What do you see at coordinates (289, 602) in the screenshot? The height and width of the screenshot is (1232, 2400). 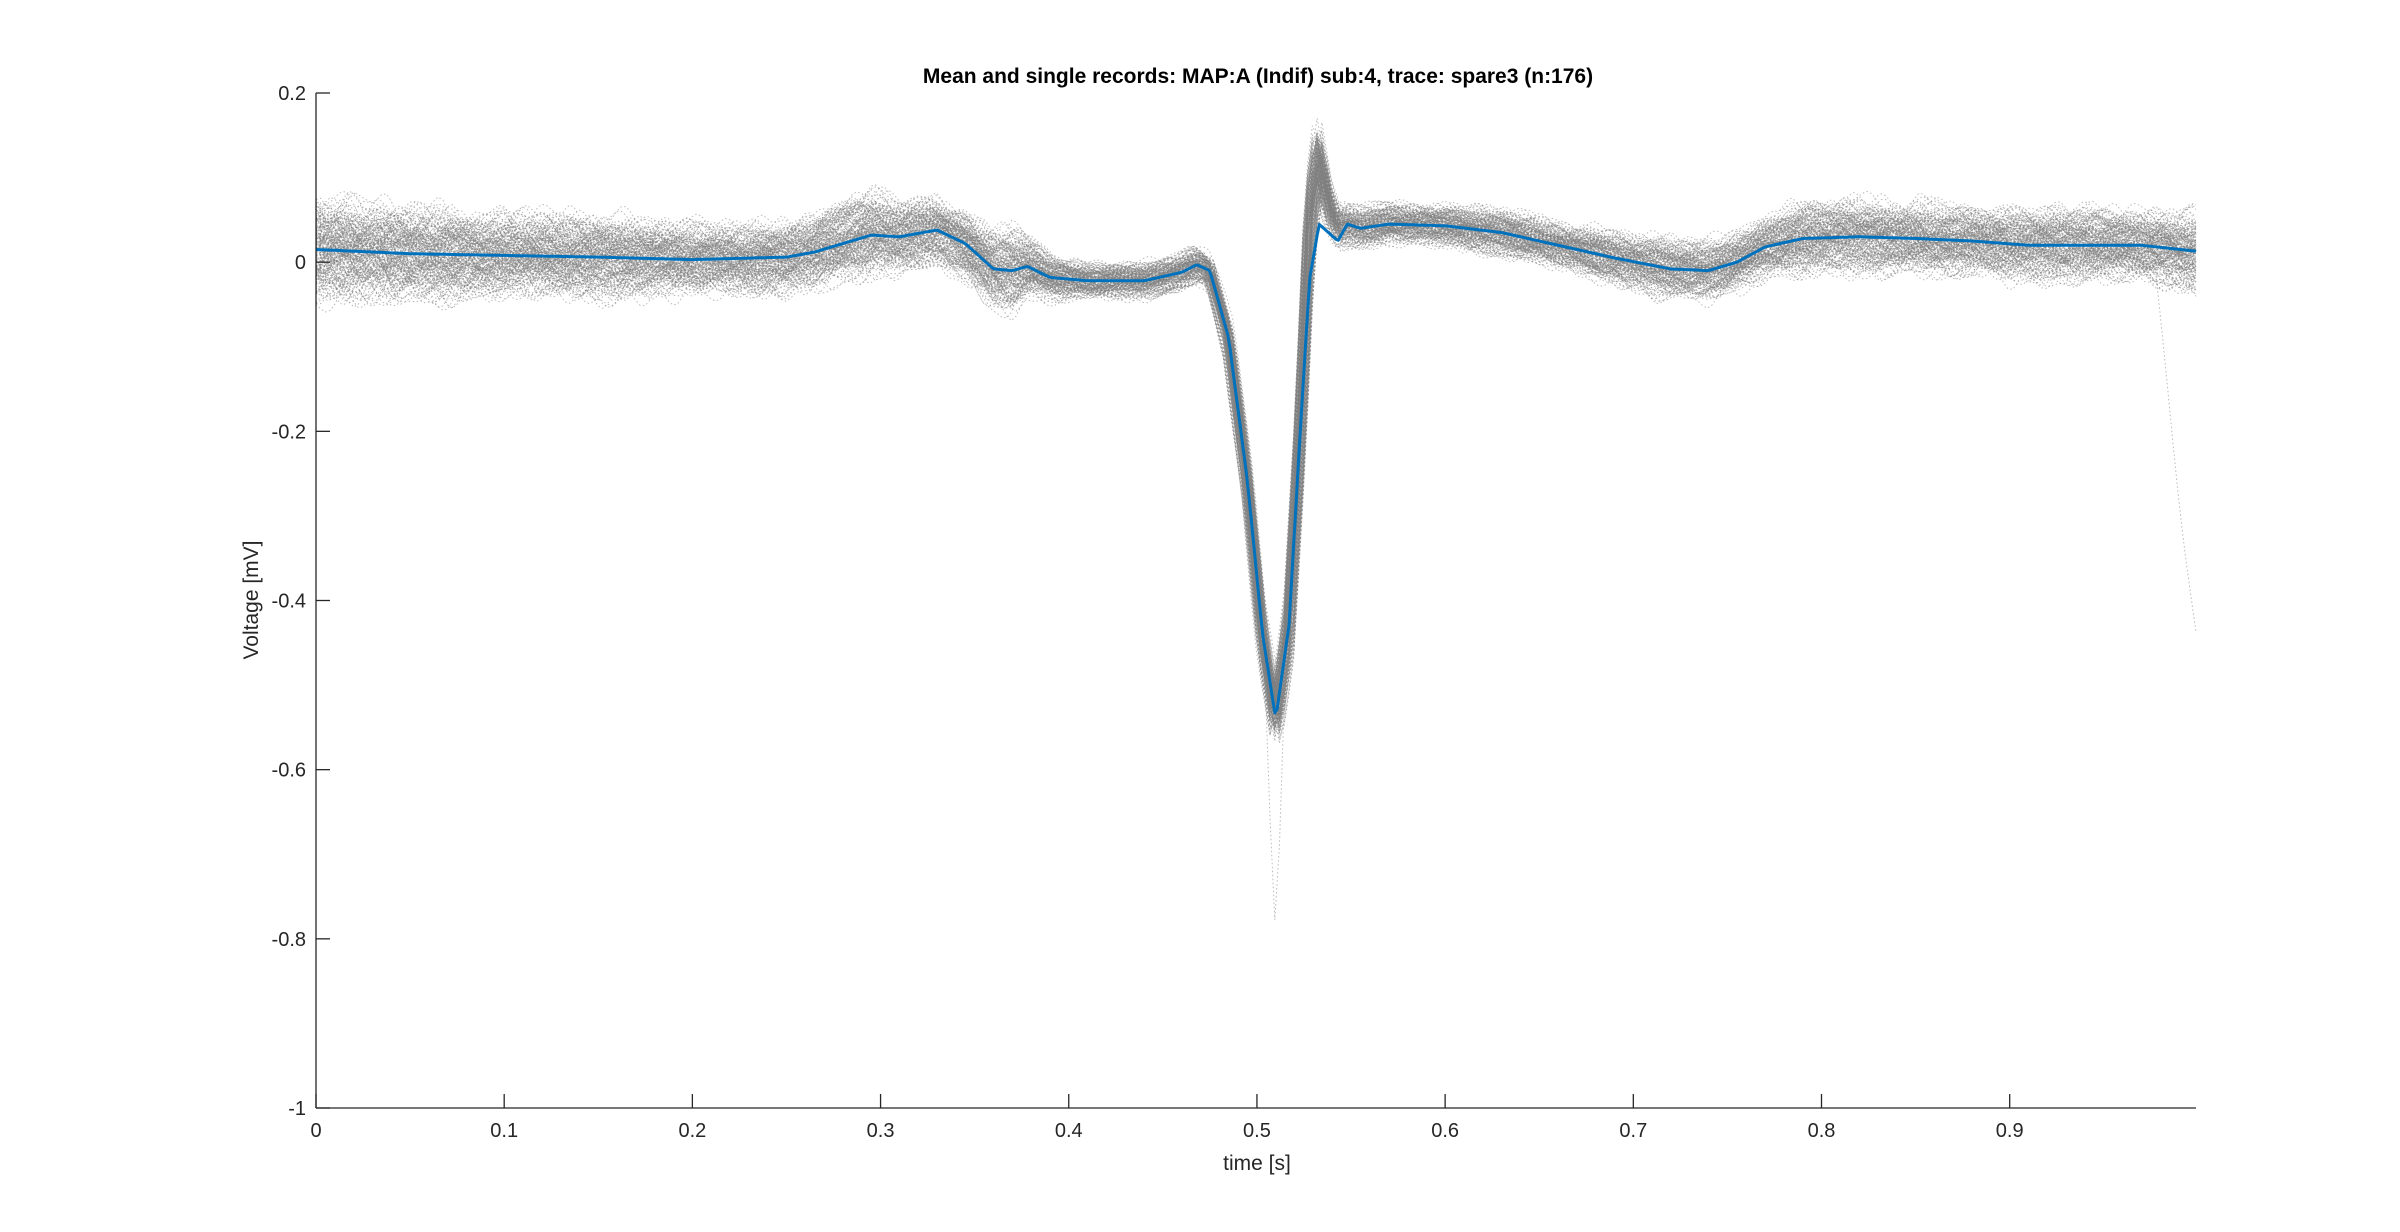 I see `y-tick-label: -0.4` at bounding box center [289, 602].